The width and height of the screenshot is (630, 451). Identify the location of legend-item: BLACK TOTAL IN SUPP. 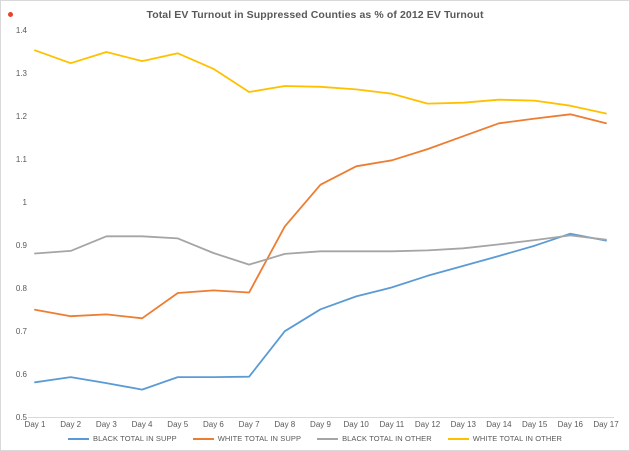
(122, 438).